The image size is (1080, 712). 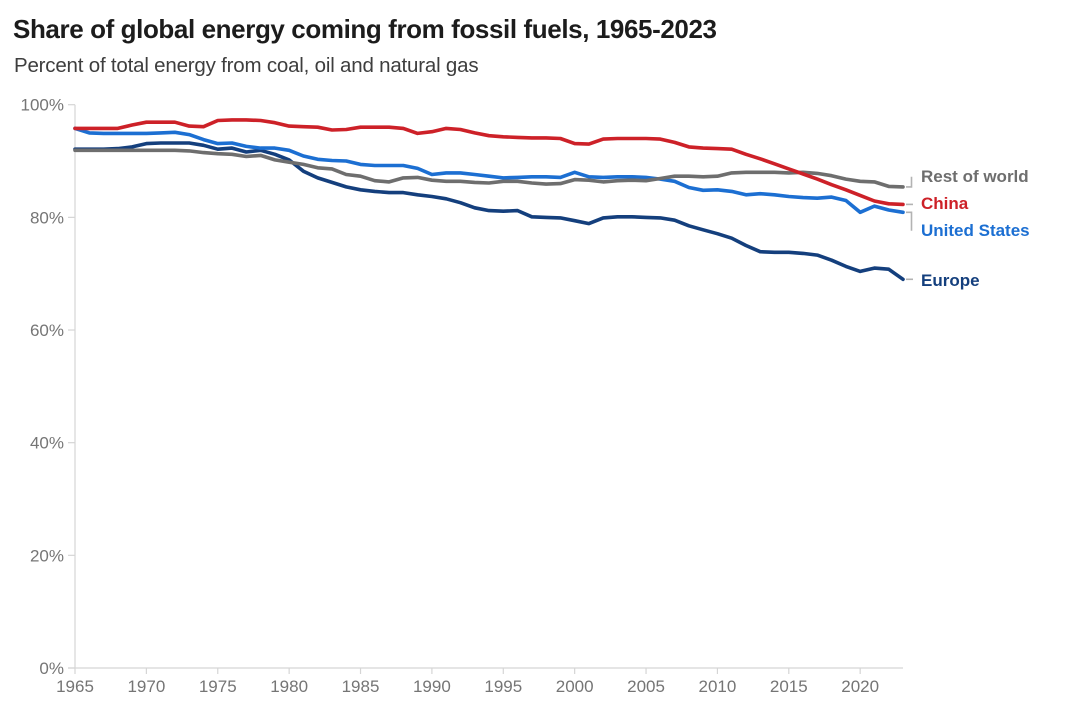 What do you see at coordinates (950, 281) in the screenshot?
I see `legend-label-europe: Europe` at bounding box center [950, 281].